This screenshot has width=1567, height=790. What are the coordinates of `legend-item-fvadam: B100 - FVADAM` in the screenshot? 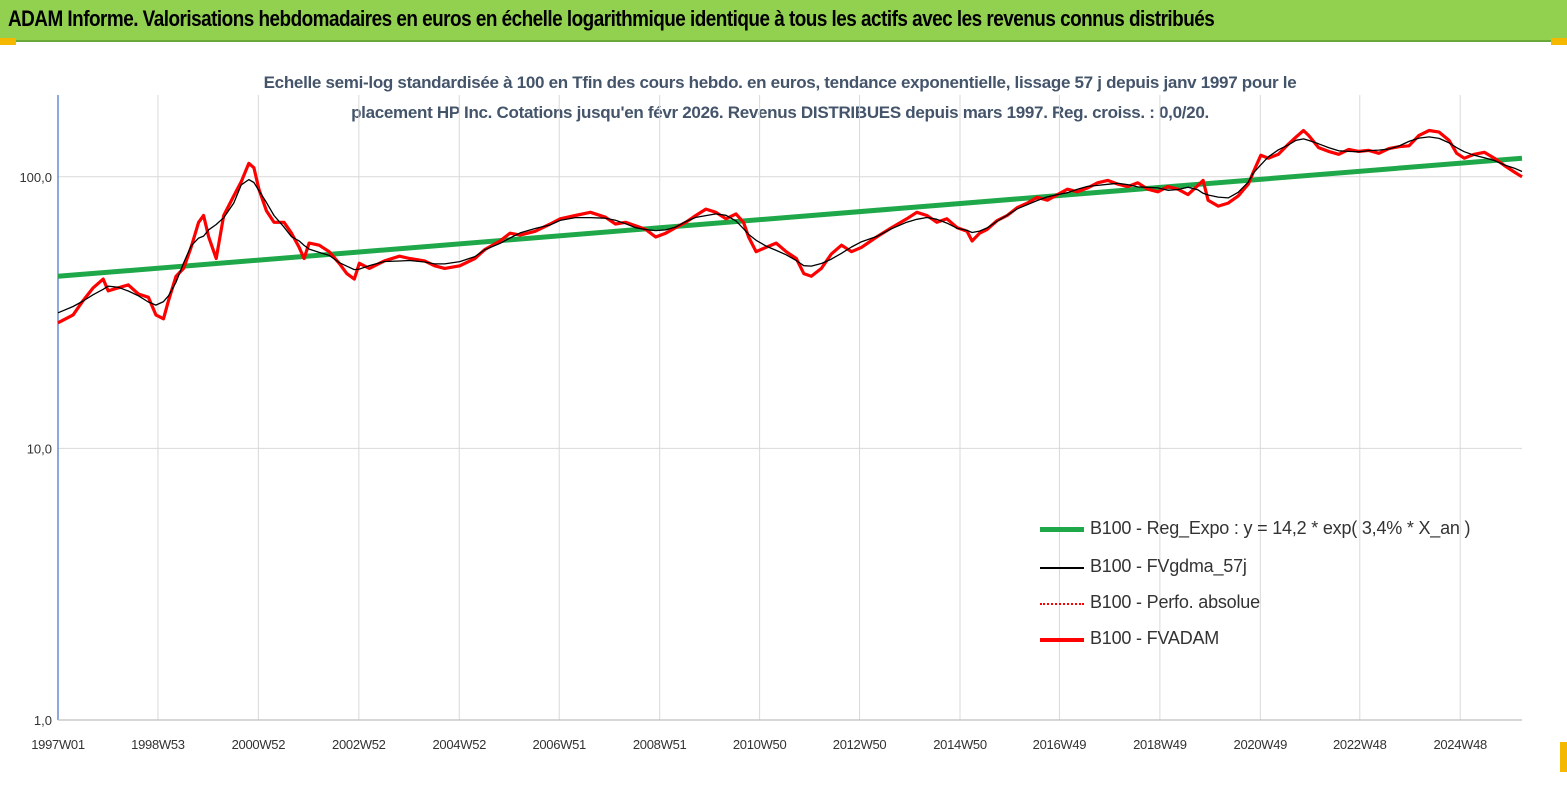 It's located at (1275, 640).